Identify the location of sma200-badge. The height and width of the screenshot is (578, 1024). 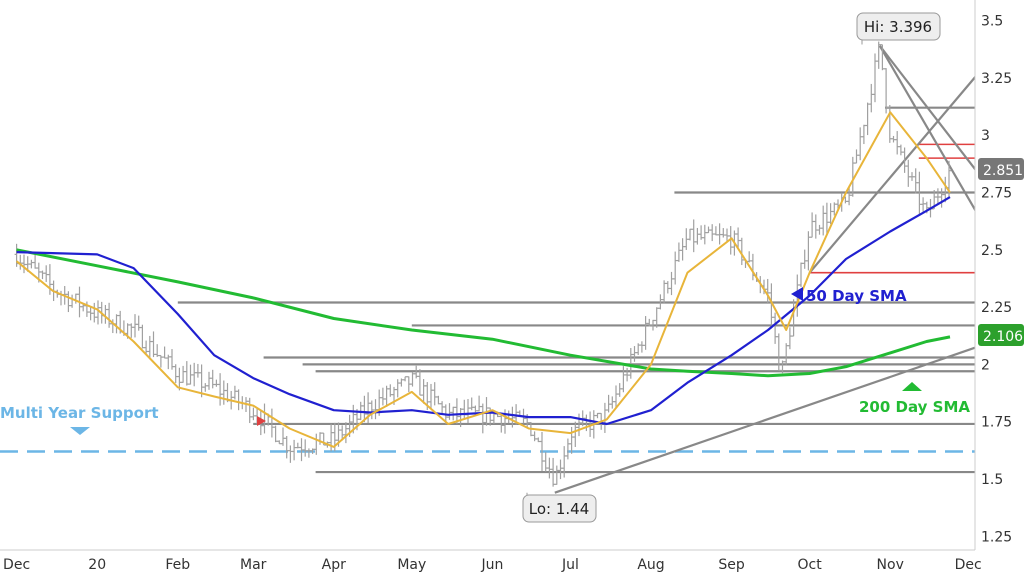
(1001, 335).